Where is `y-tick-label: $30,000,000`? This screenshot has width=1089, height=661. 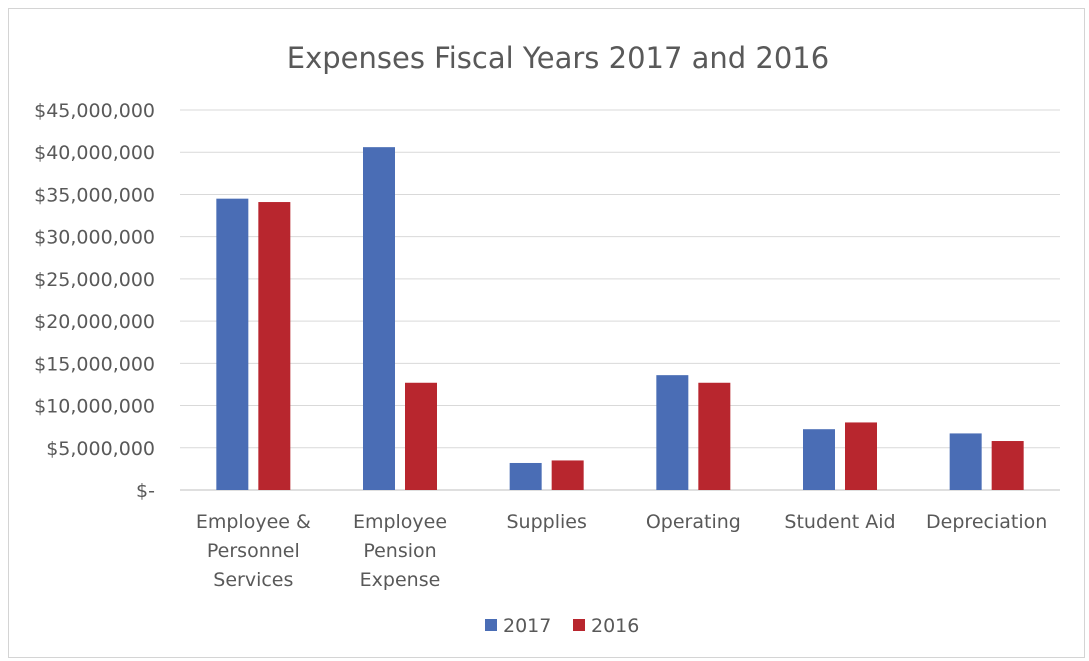
y-tick-label: $30,000,000 is located at coordinates (94, 238).